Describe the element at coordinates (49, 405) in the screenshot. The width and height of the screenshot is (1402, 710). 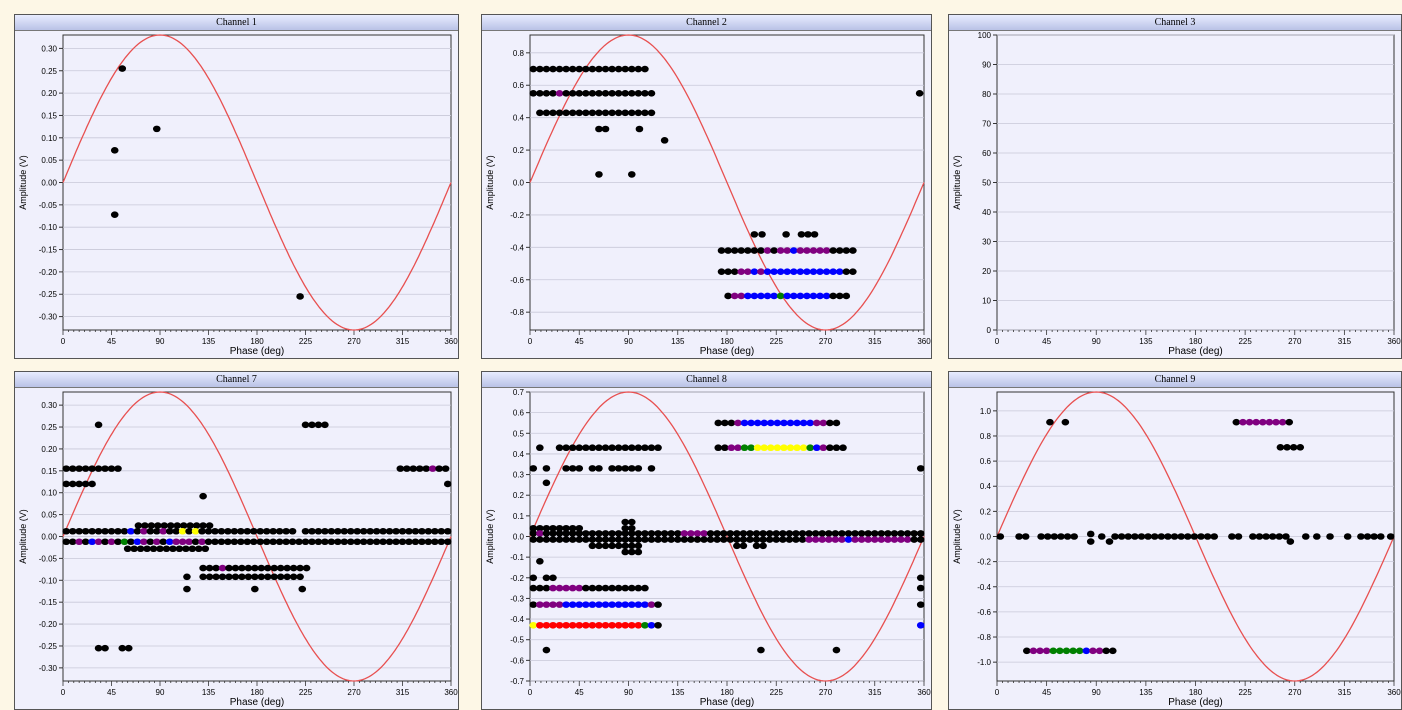
I see `y-tick-label: 0.30` at that location.